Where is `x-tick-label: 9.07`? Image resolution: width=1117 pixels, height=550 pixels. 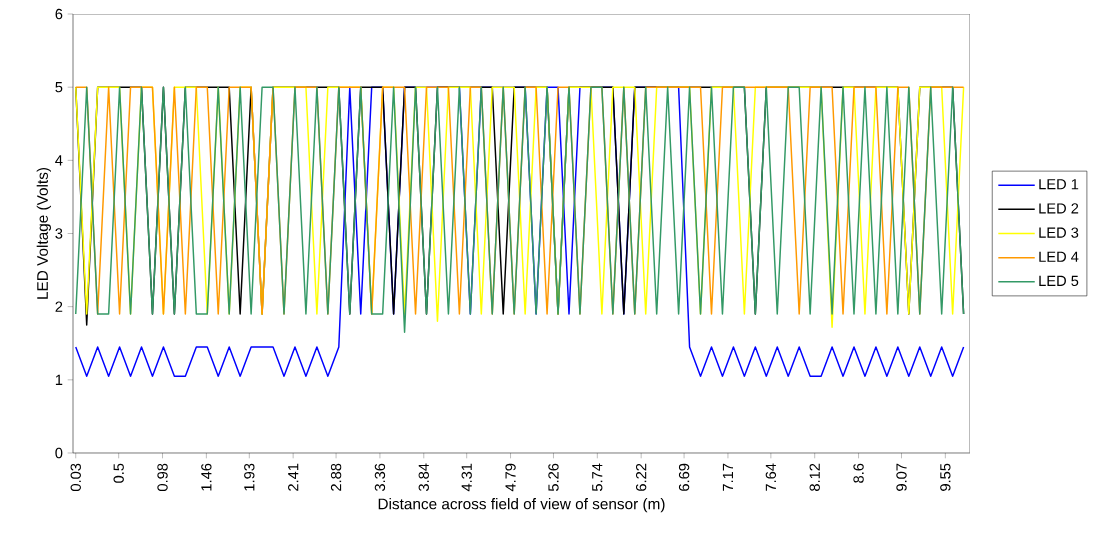 x-tick-label: 9.07 is located at coordinates (901, 477).